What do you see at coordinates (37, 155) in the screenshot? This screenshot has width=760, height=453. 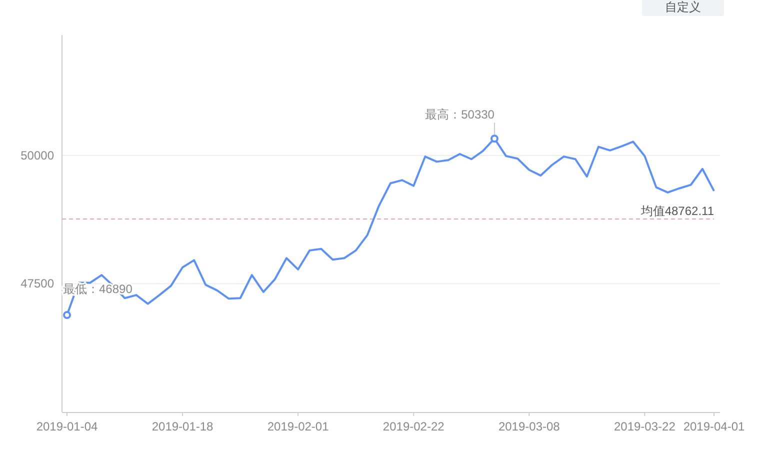 I see `y-tick-label: 50000` at bounding box center [37, 155].